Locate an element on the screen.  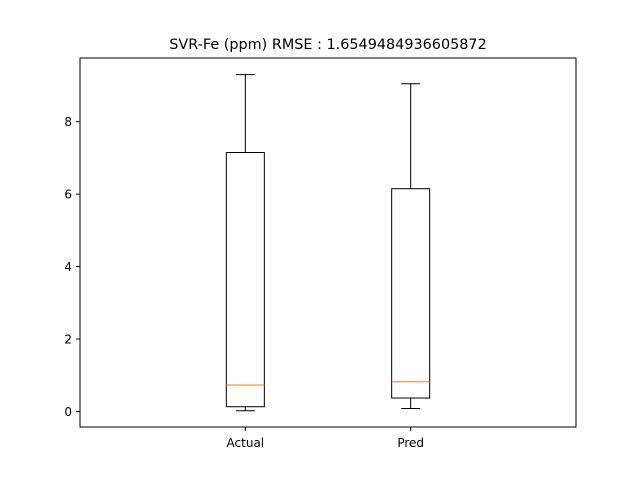
x-tick-label: Actual is located at coordinates (246, 443).